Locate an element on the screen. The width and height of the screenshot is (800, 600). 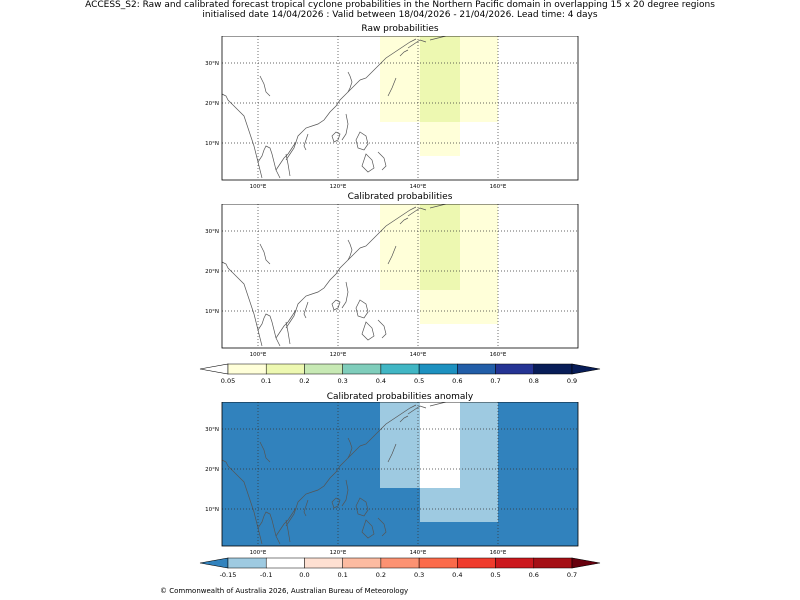
raw-probabilities-map: 100°E 120°E 140°E 160°E 10°N 20°N 30°N is located at coordinates (392, 113).